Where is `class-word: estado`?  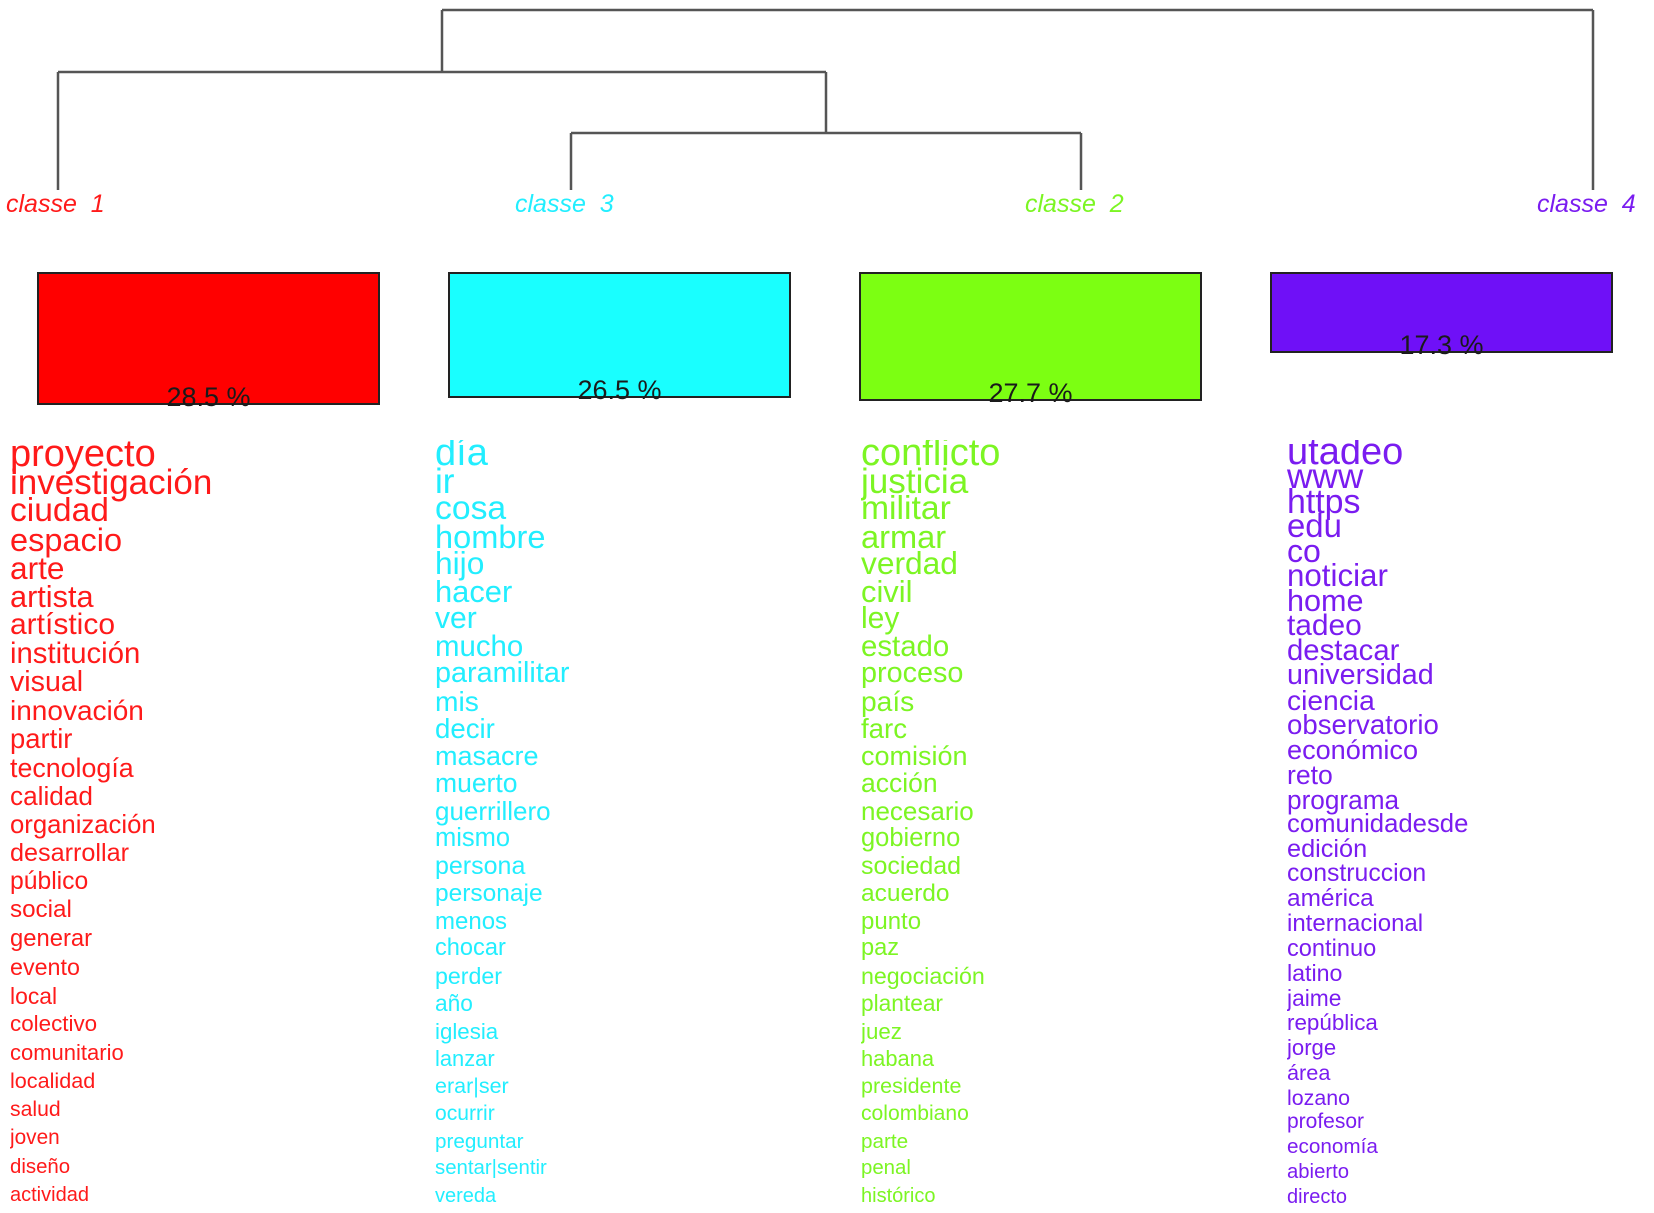
class-word: estado is located at coordinates (905, 646).